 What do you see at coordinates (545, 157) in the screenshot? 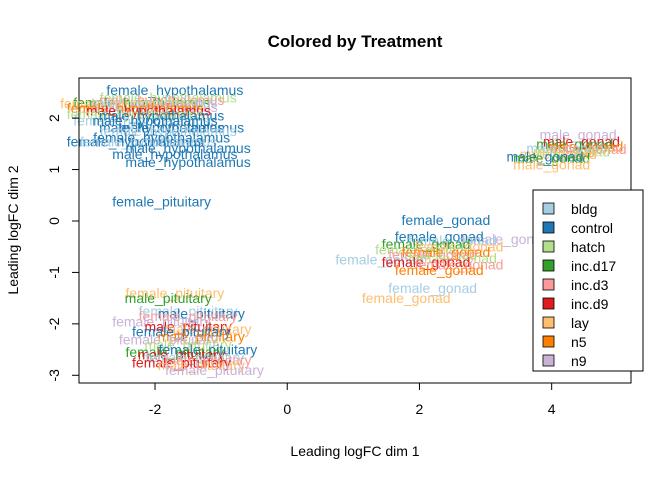
I see `point-label-31: male_gonad` at bounding box center [545, 157].